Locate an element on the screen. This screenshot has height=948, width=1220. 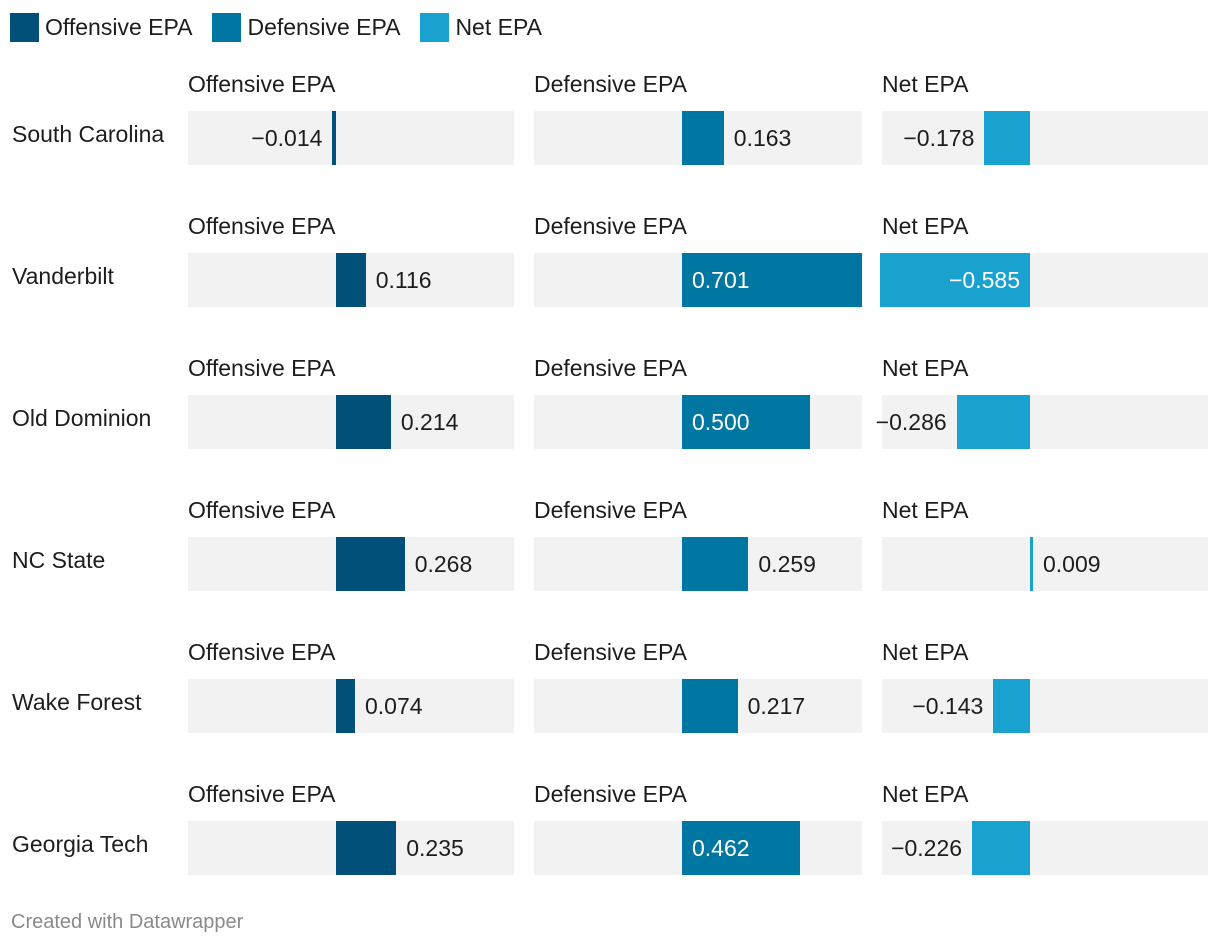
bar-defensive-wake-forest is located at coordinates (710, 706).